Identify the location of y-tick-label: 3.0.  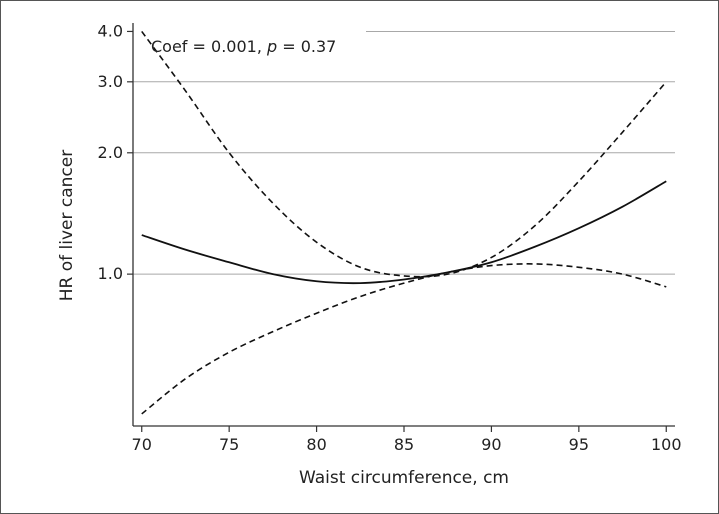
(110, 81).